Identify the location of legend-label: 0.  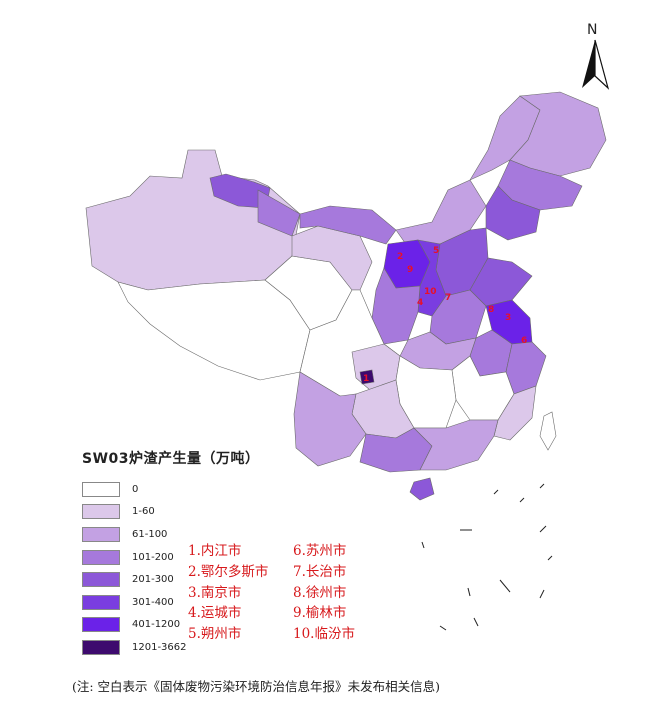
(135, 489).